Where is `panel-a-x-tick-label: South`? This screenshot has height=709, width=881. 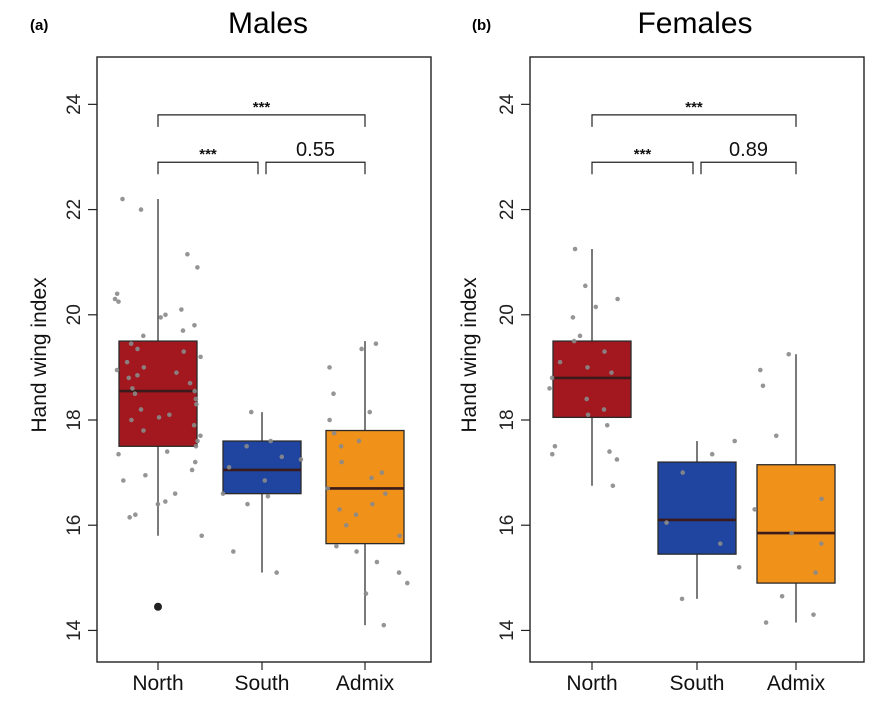 panel-a-x-tick-label: South is located at coordinates (262, 683).